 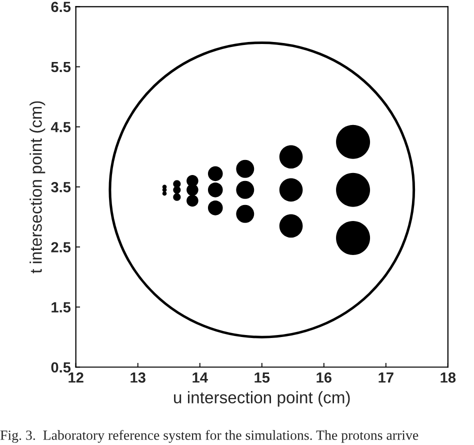 What do you see at coordinates (38, 187) in the screenshot?
I see `y-axis-title: t intersection point (cm)` at bounding box center [38, 187].